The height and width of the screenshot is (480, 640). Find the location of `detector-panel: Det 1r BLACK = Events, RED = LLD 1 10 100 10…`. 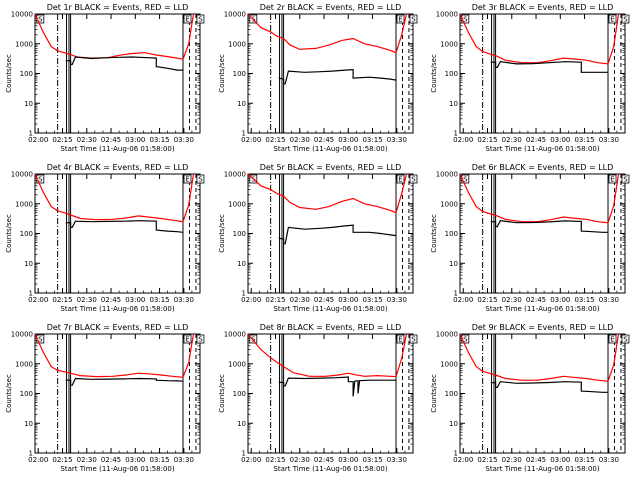

detector-panel: Det 1r BLACK = Events, RED = LLD 1 10 100 10… is located at coordinates (105, 78).